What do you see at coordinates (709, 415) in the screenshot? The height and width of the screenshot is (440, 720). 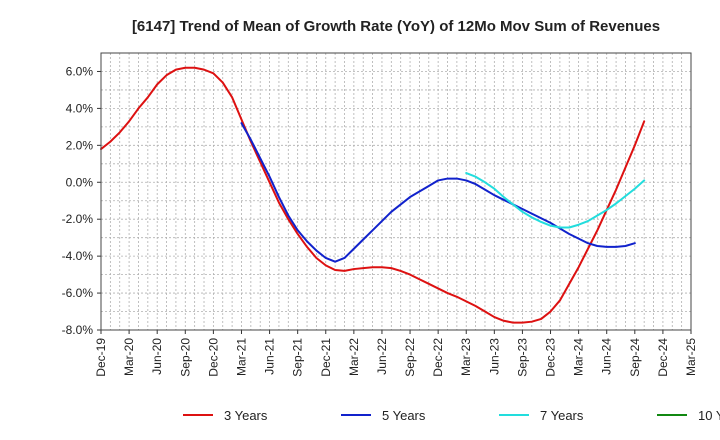 I see `legend-label: 10 Years` at bounding box center [709, 415].